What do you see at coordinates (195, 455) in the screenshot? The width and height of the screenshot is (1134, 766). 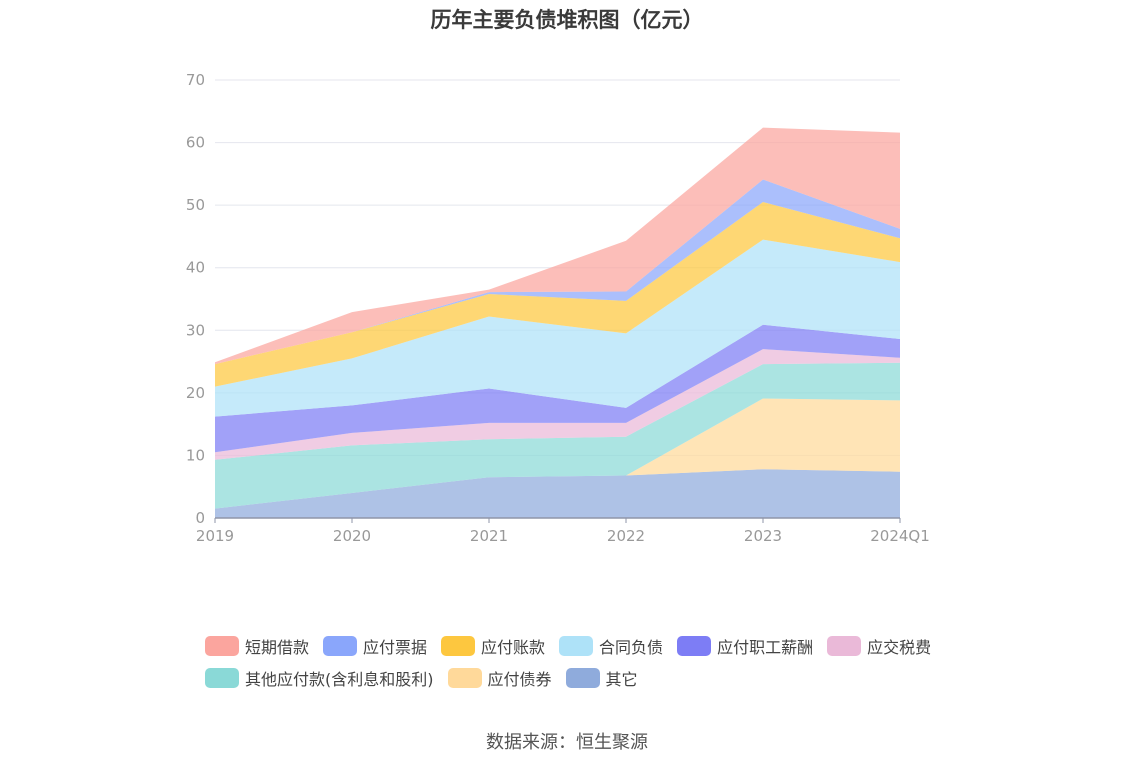 I see `y-tick-label: 10` at bounding box center [195, 455].